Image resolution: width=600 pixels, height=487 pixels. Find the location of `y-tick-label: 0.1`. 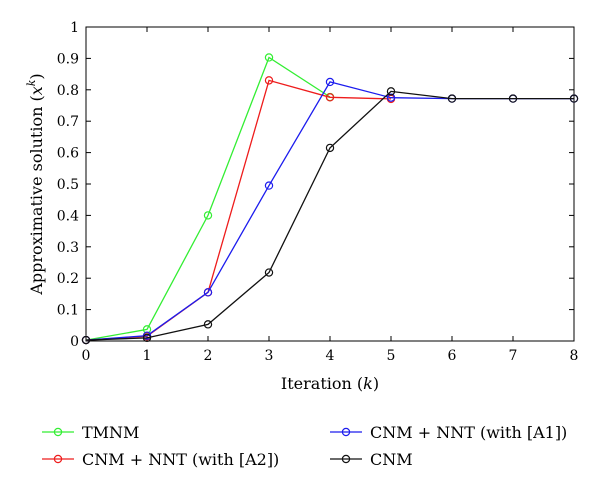

y-tick-label: 0.1 is located at coordinates (68, 311).